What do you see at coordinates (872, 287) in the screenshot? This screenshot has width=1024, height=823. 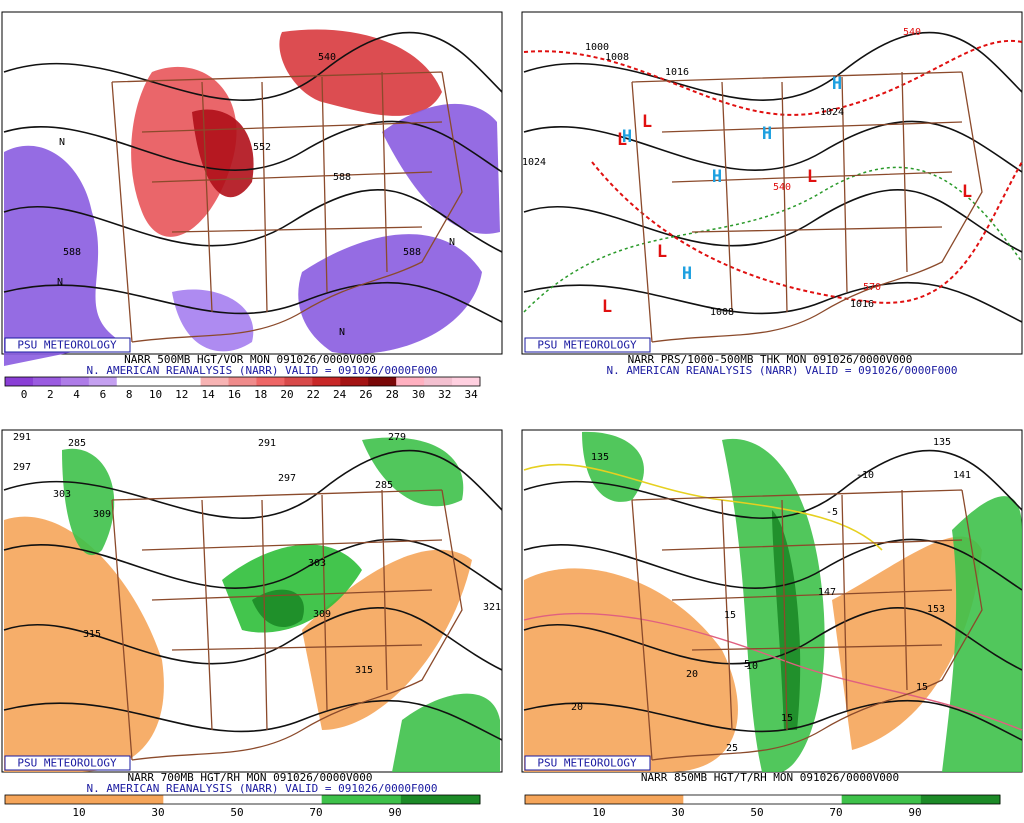 I see `contour-label: 570` at bounding box center [872, 287].